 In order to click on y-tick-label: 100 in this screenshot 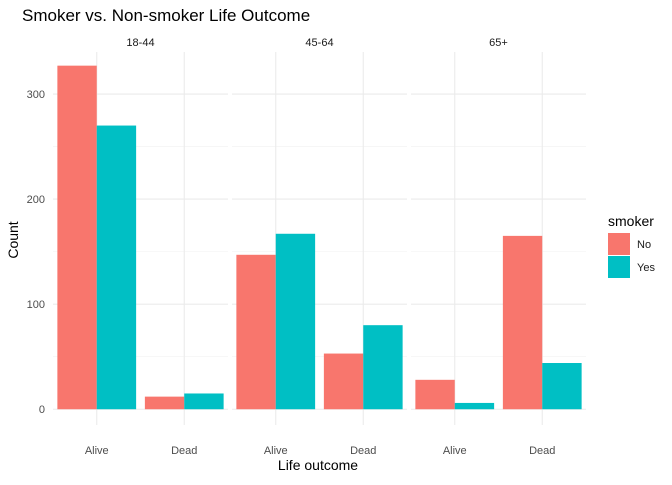, I will do `click(36, 305)`.